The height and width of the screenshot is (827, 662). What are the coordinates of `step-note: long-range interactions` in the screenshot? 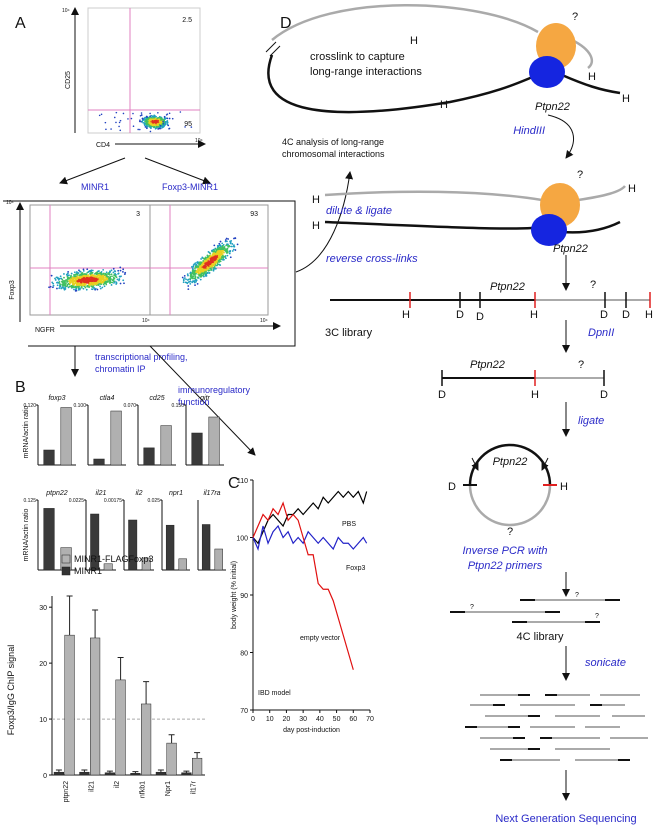 It's located at (366, 72).